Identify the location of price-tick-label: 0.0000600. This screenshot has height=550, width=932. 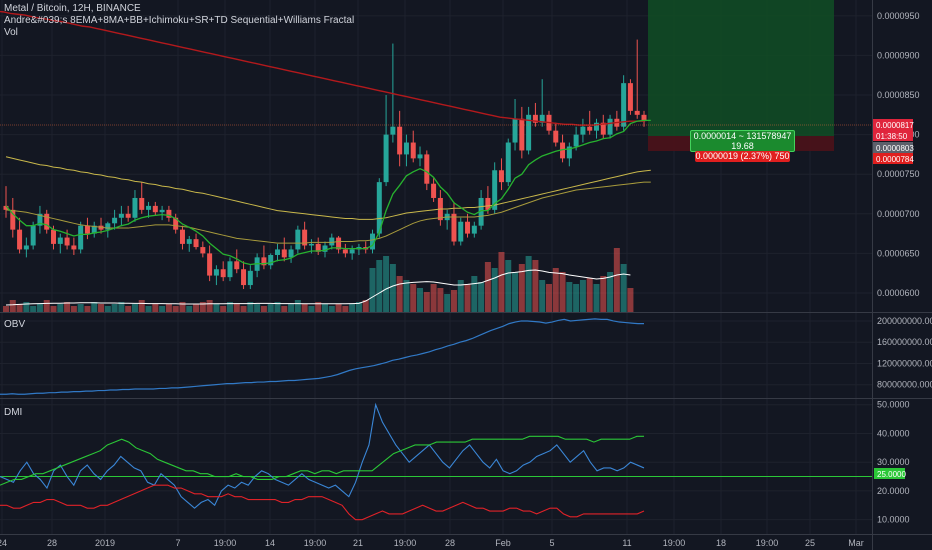
(898, 293).